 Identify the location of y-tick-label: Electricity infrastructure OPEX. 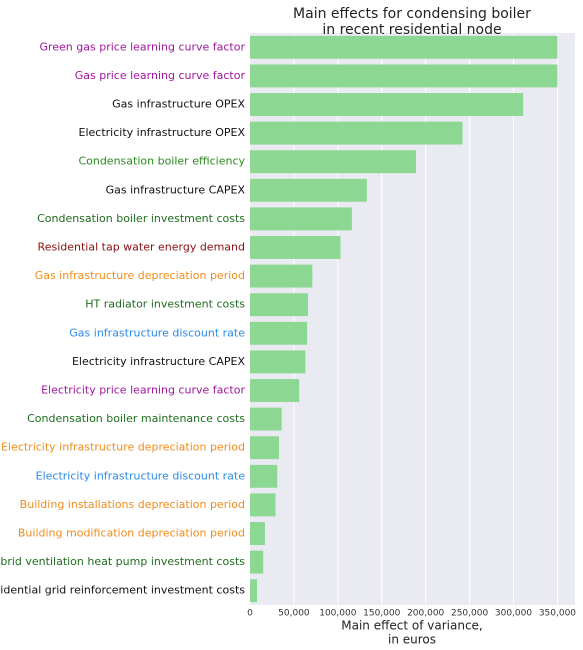
(162, 132).